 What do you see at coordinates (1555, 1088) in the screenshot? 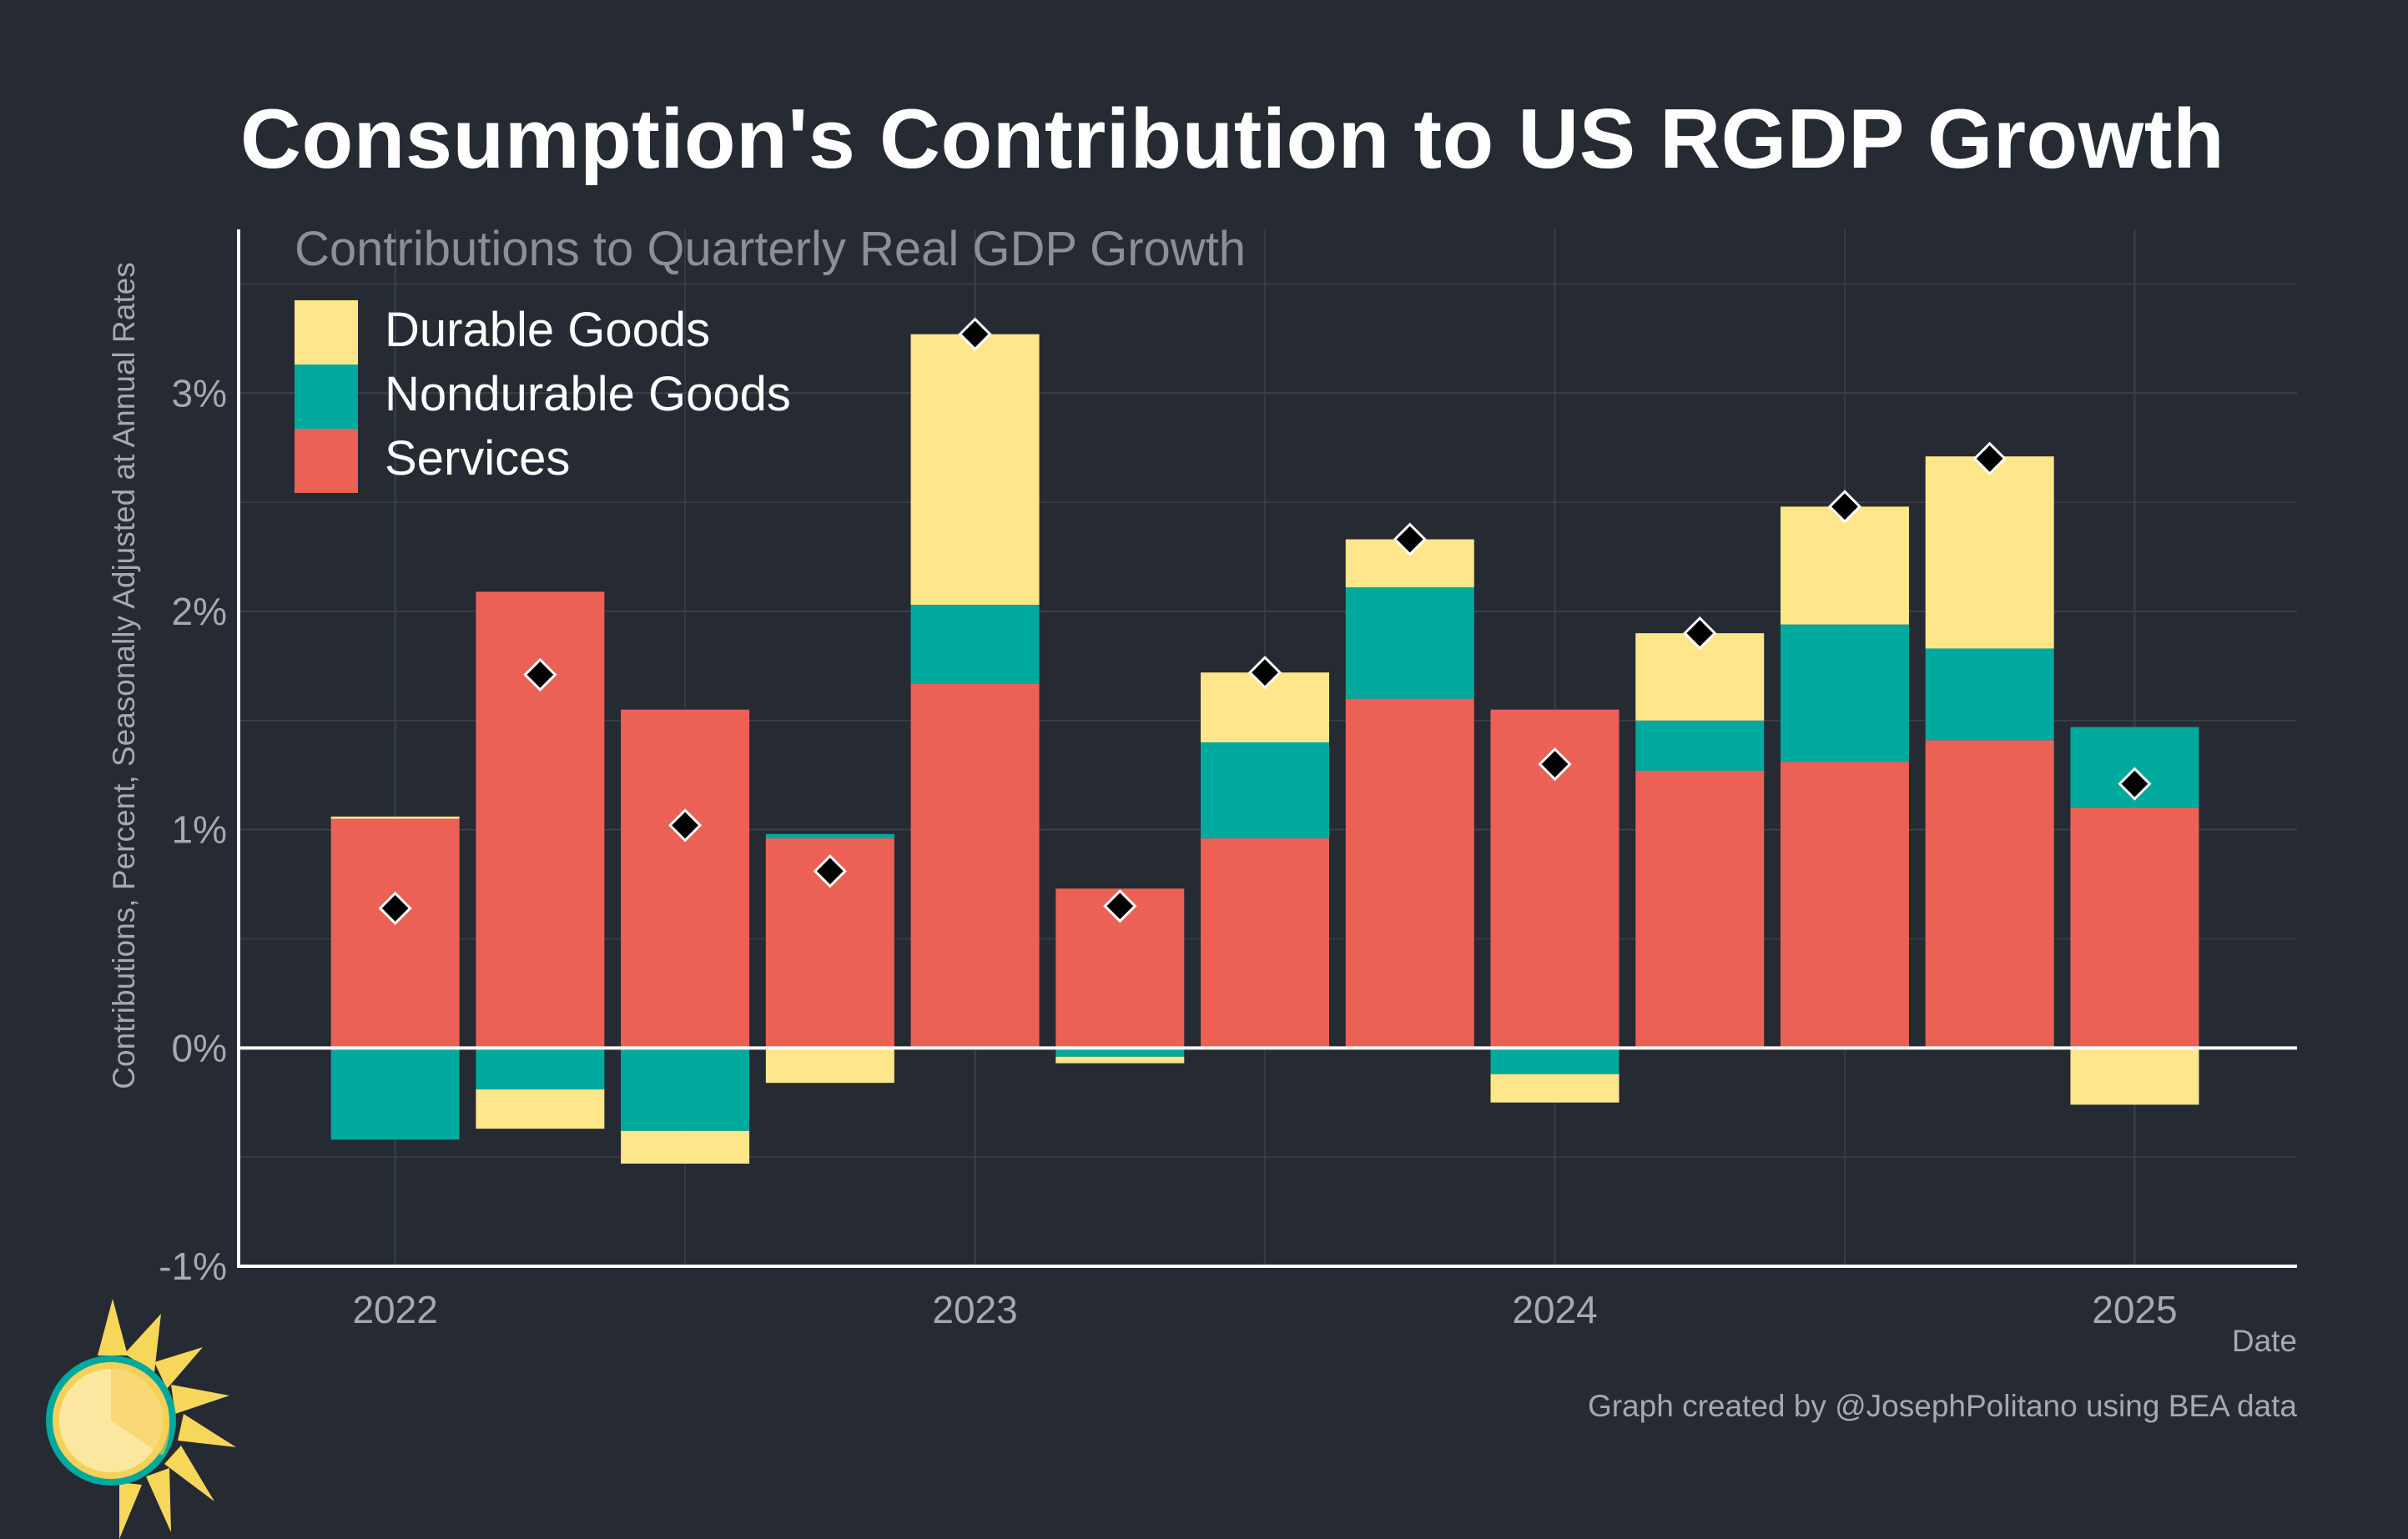
I see `bar-durable-2024-q1` at bounding box center [1555, 1088].